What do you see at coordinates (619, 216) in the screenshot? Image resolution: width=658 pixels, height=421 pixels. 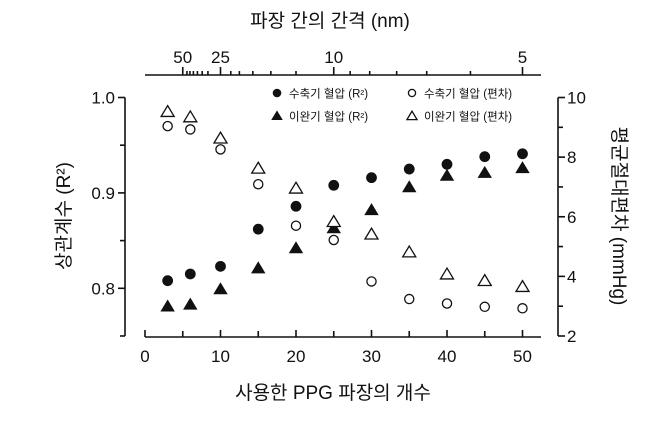 I see `y2-axis-label: 평균절대편차 (mmHg)` at bounding box center [619, 216].